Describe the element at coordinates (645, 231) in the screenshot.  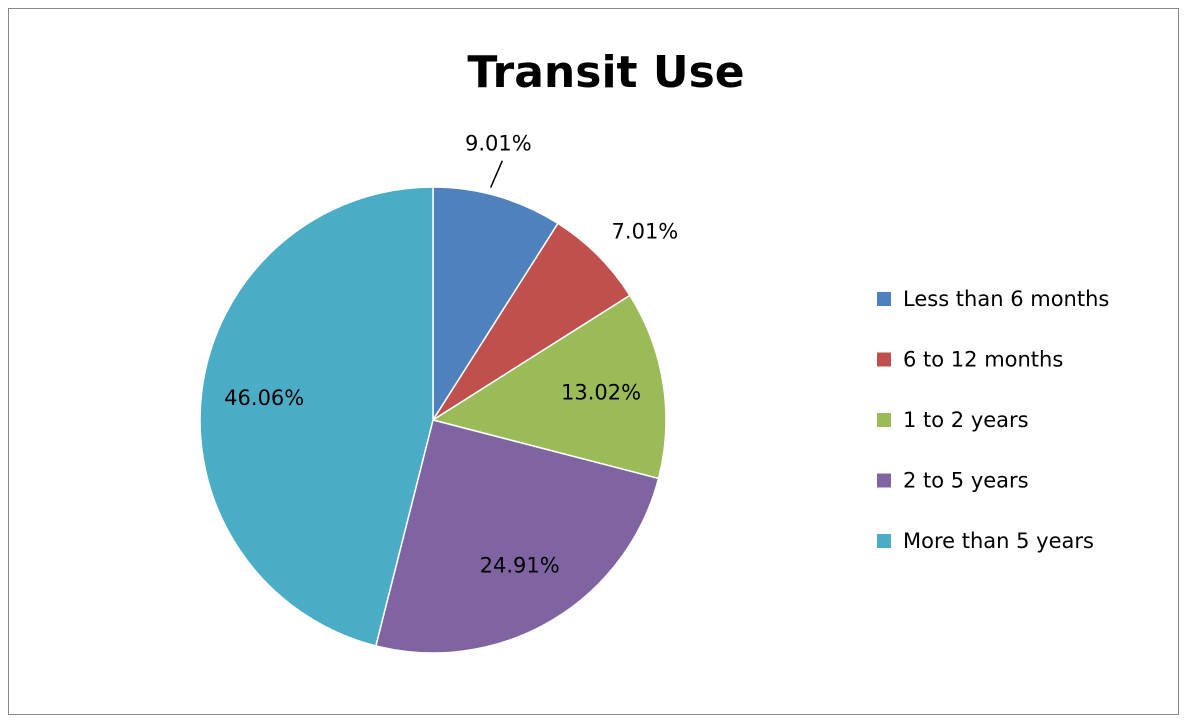
I see `data-label: 7.01%` at that location.